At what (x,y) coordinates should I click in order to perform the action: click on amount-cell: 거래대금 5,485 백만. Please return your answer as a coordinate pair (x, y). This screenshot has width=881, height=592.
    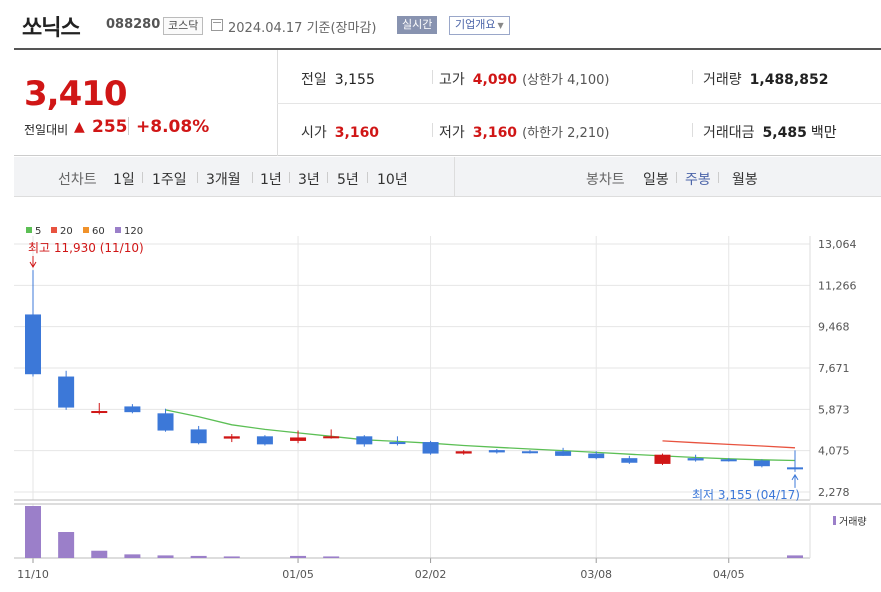
    Looking at the image, I should click on (770, 132).